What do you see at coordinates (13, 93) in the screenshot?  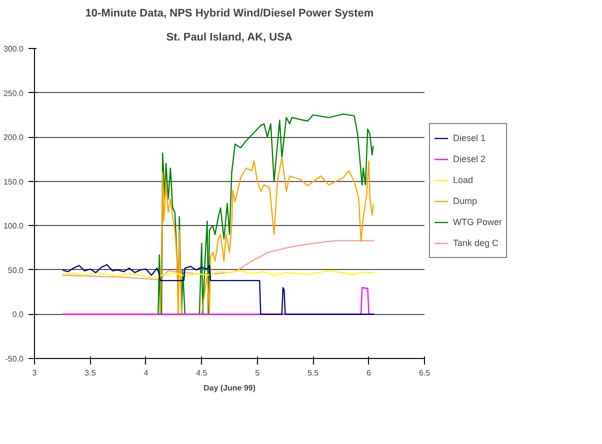 I see `y-tick-label: 250.0` at bounding box center [13, 93].